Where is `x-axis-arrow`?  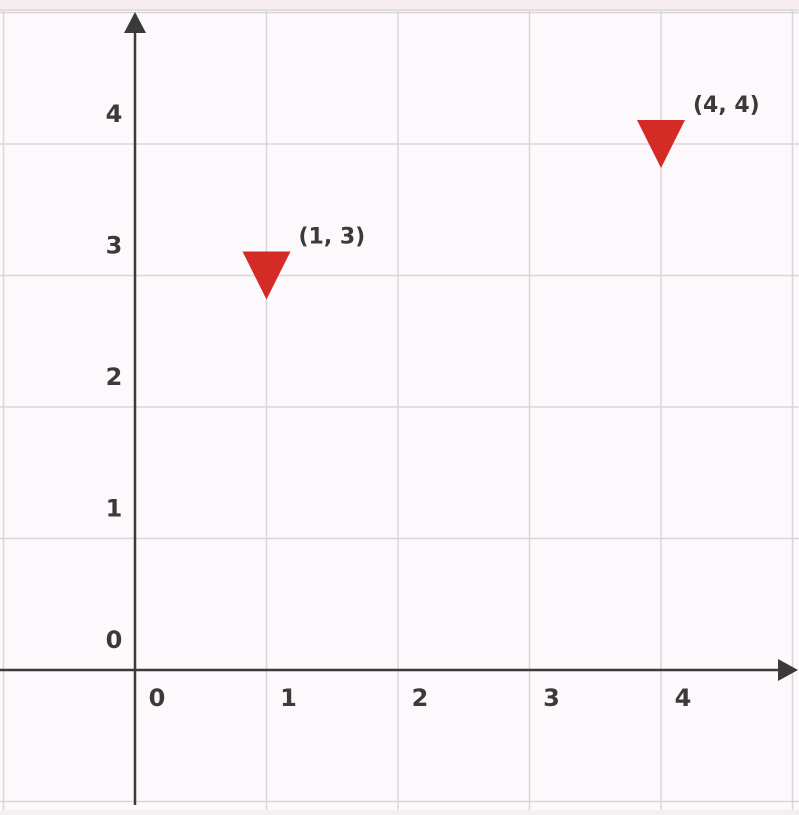
x-axis-arrow is located at coordinates (788, 670).